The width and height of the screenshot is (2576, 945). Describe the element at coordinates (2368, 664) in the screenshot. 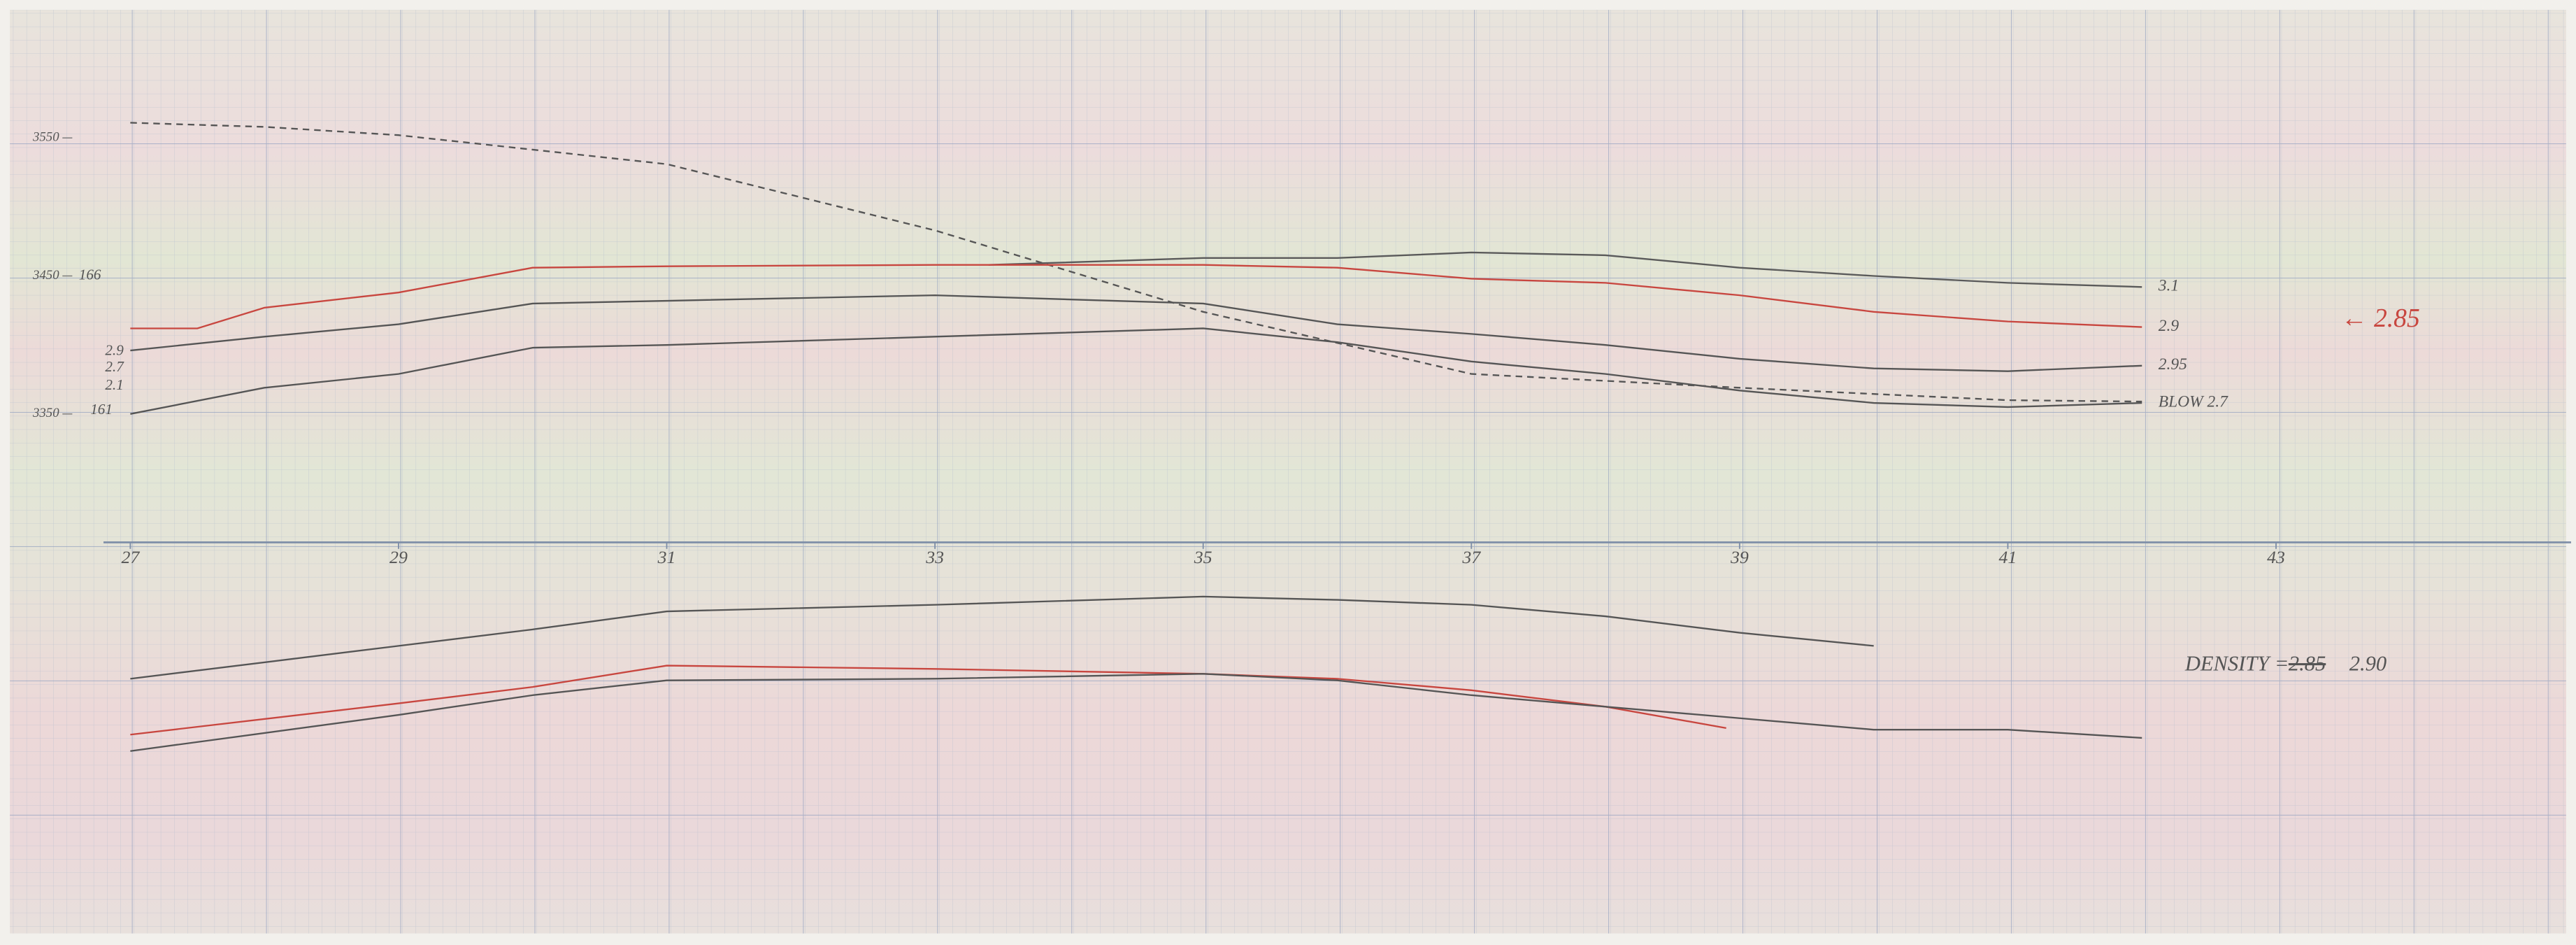

I see `annotation: 2.90` at that location.